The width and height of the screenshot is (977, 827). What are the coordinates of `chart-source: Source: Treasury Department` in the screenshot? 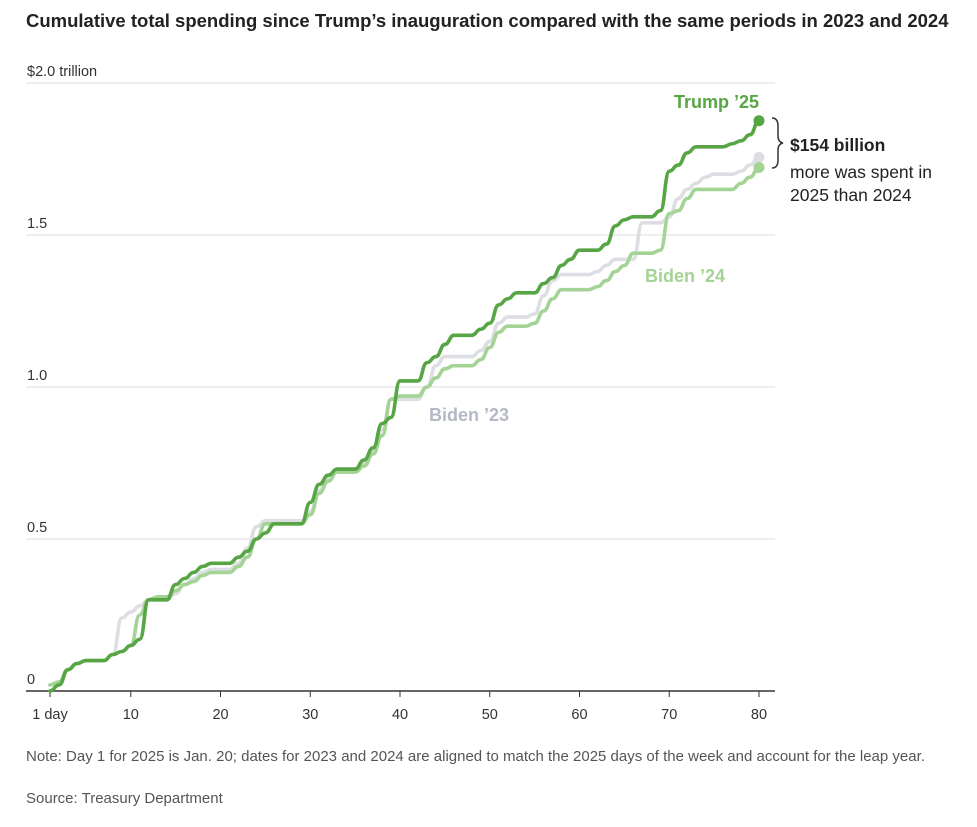 It's located at (124, 798).